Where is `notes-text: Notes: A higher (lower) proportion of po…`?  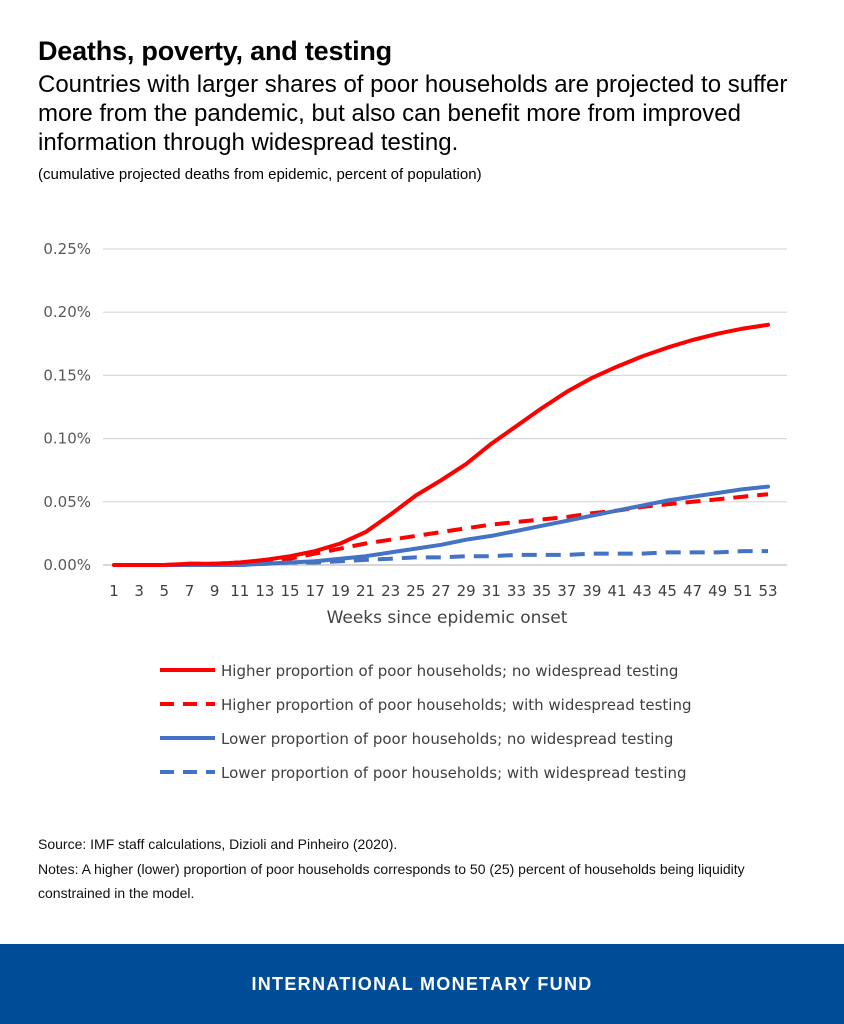
notes-text: Notes: A higher (lower) proportion of po… is located at coordinates (391, 881).